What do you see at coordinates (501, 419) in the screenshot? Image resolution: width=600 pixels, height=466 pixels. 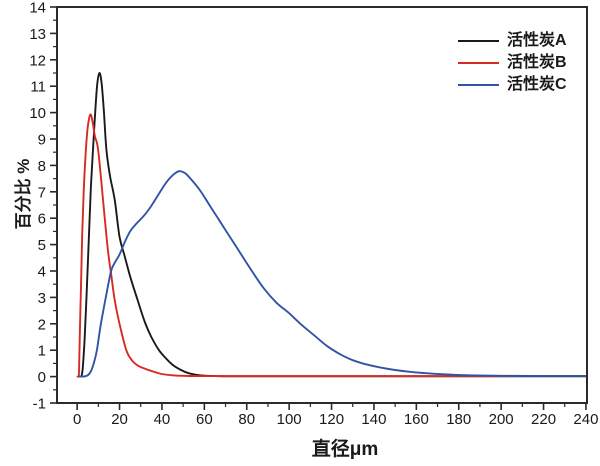 I see `x-tick-label-200: 200` at bounding box center [501, 419].